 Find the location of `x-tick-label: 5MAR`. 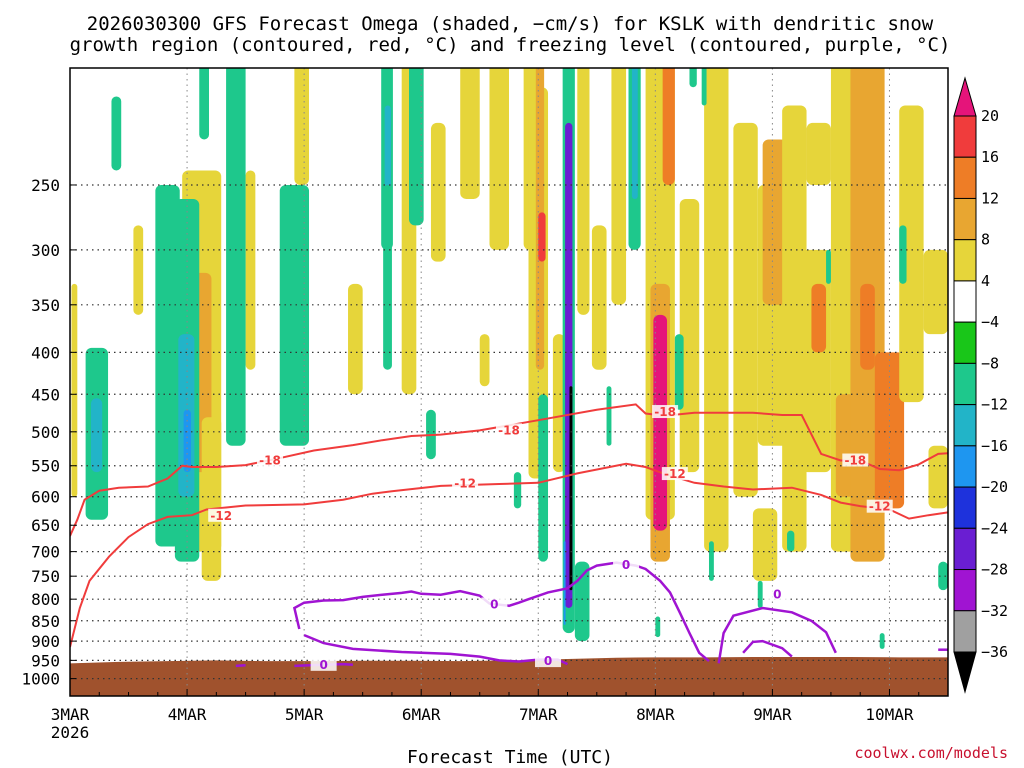

x-tick-label: 5MAR is located at coordinates (304, 714).